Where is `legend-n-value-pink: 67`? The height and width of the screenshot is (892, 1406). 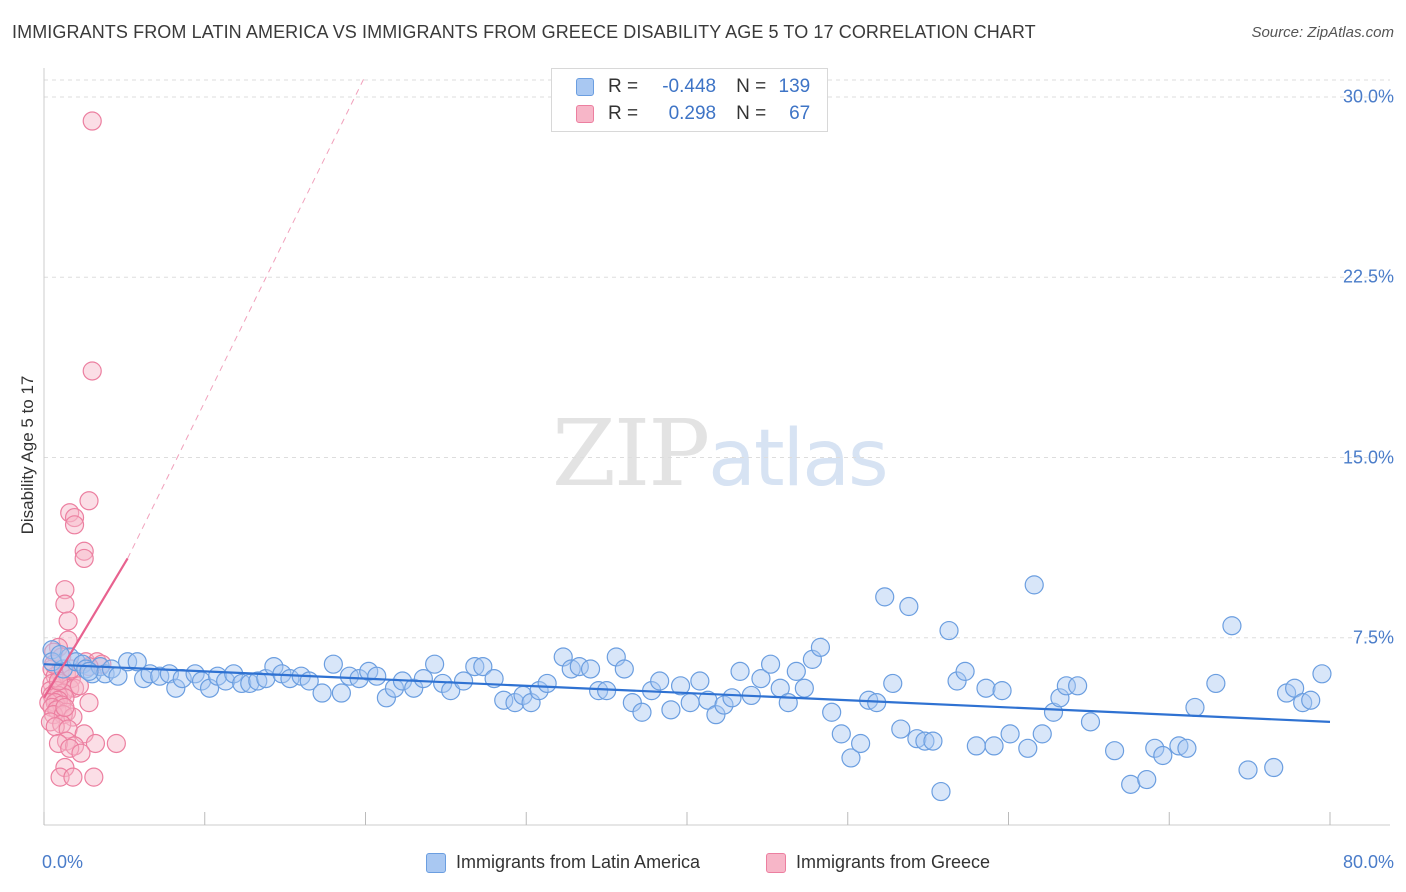
legend-n-value-pink: 67 is located at coordinates (800, 113).